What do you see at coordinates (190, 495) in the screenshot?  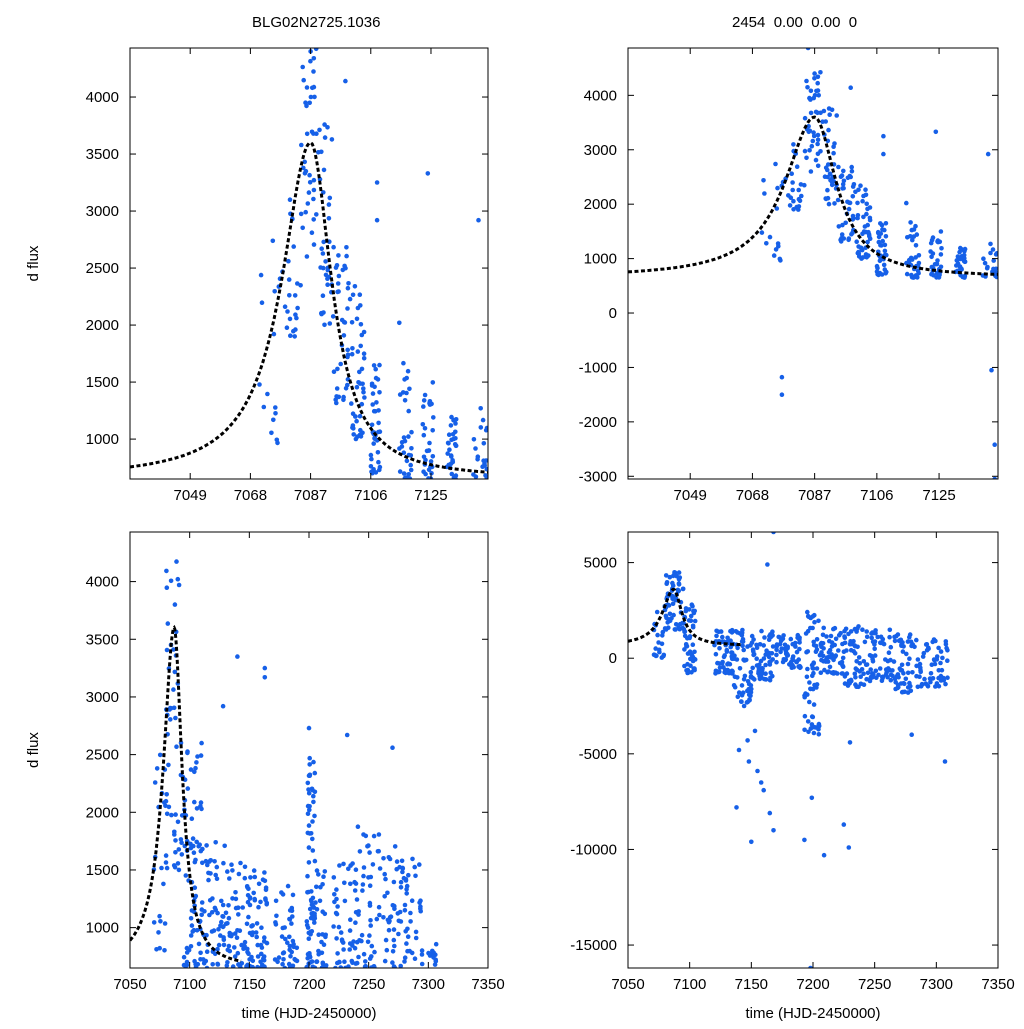 I see `x-tick-label: 7049` at bounding box center [190, 495].